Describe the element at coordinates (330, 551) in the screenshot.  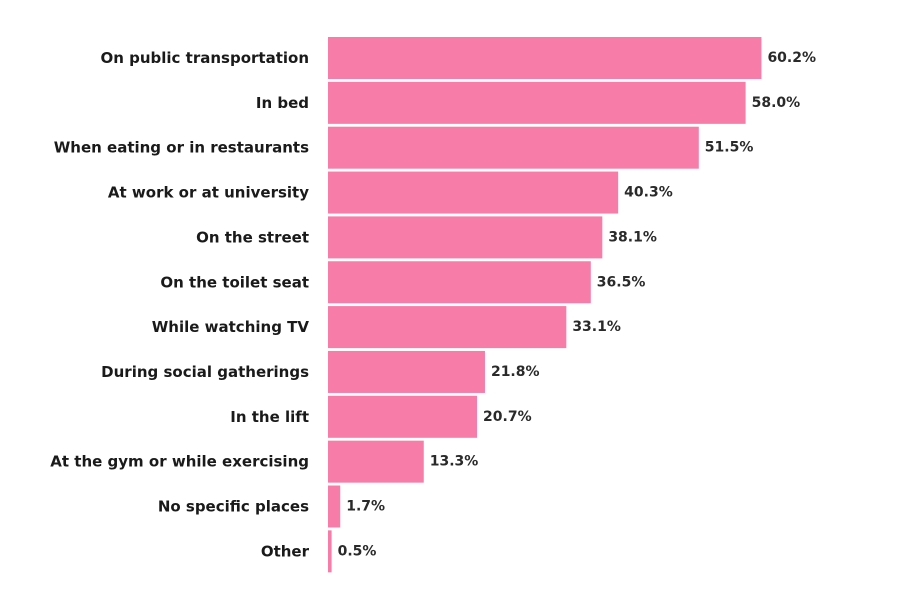
I see `bar-other` at that location.